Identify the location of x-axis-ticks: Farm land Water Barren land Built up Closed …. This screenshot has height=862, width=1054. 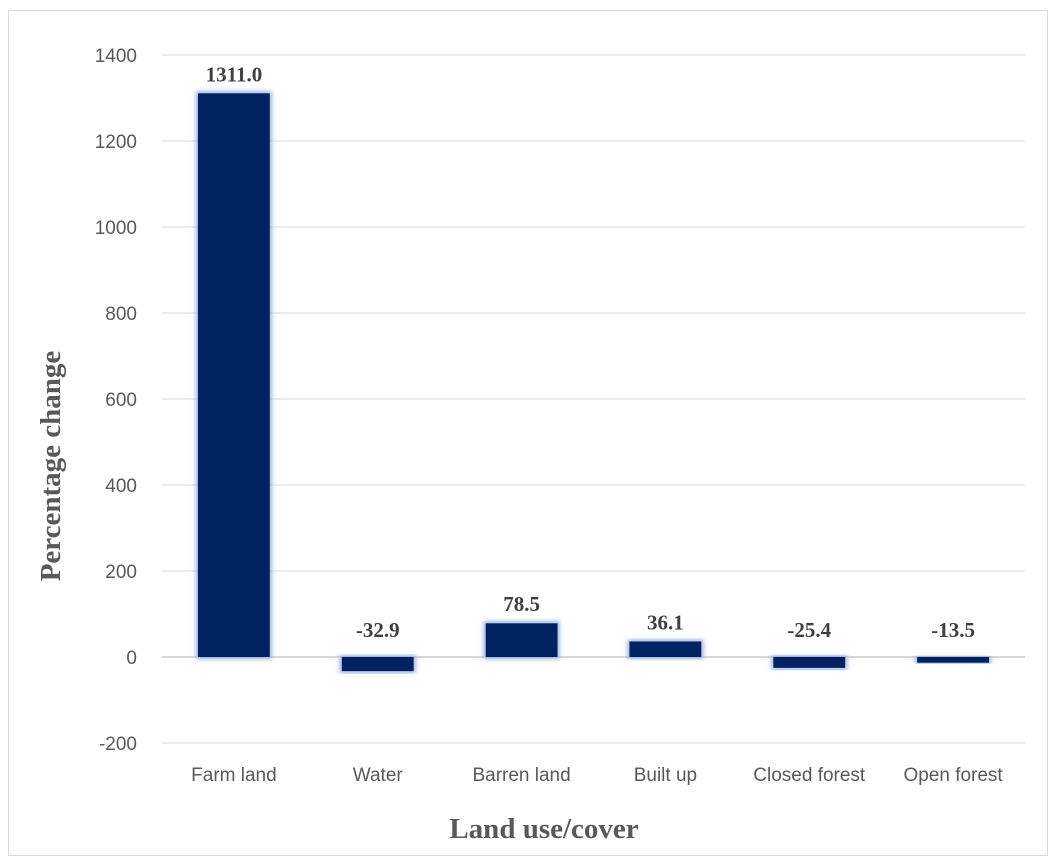
(597, 775).